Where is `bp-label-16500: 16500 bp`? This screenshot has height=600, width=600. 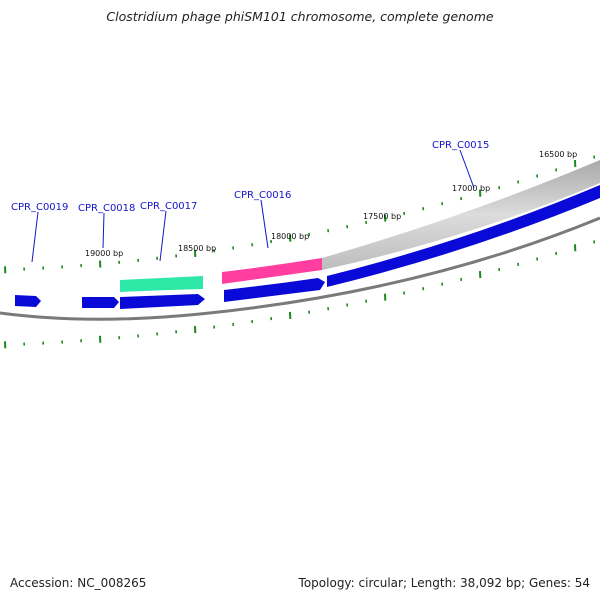 bp-label-16500: 16500 bp is located at coordinates (558, 154).